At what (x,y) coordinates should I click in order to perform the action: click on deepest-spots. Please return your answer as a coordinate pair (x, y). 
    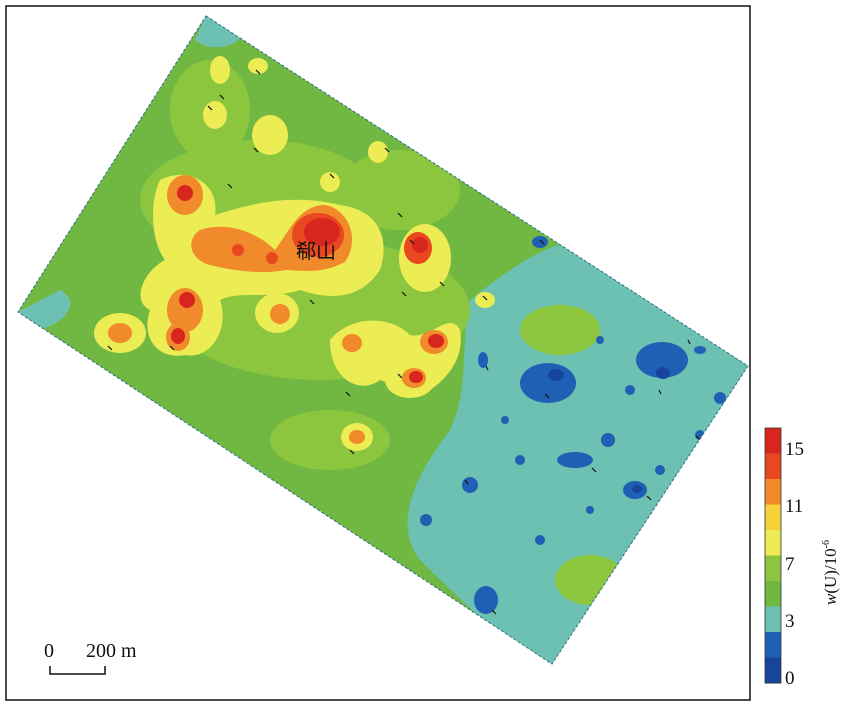
    Looking at the image, I should click on (609, 430).